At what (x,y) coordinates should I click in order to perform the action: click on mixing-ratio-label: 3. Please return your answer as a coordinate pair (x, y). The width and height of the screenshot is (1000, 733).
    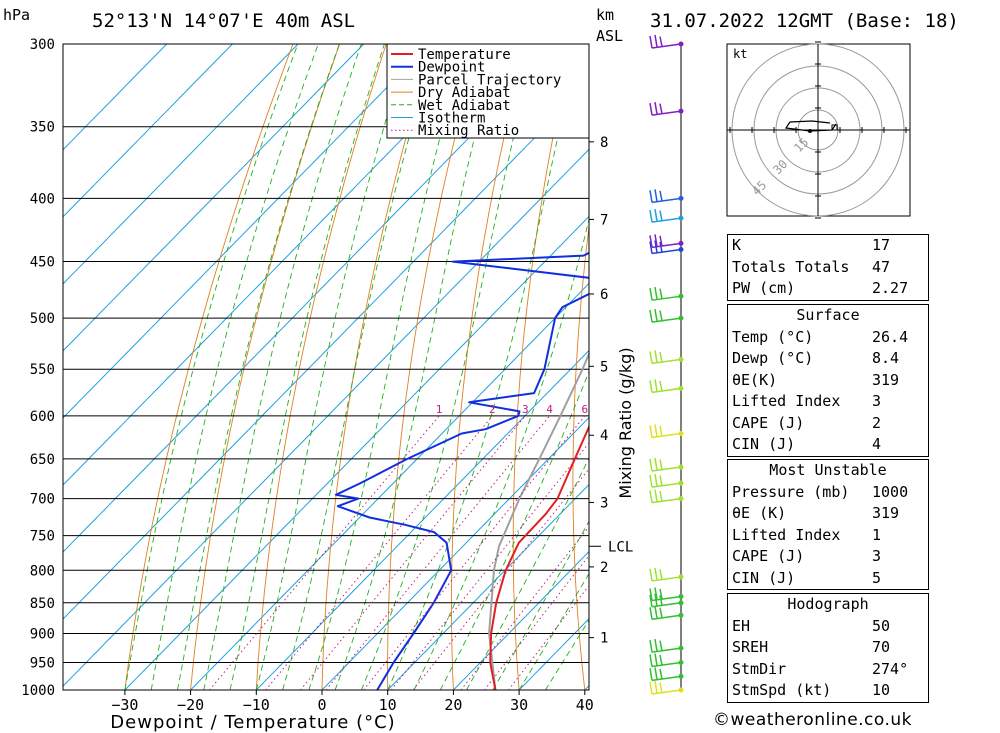
    Looking at the image, I should click on (525, 409).